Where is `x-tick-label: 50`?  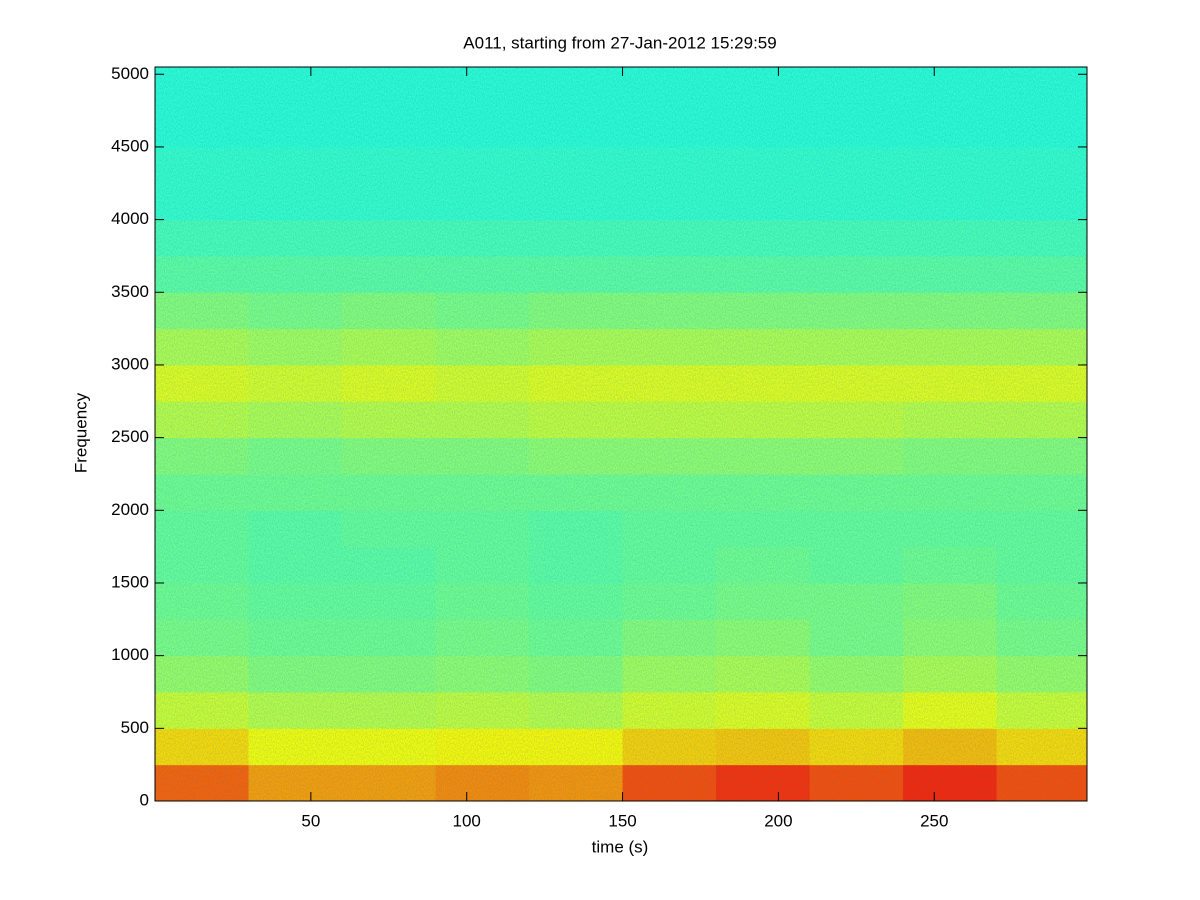
x-tick-label: 50 is located at coordinates (310, 820).